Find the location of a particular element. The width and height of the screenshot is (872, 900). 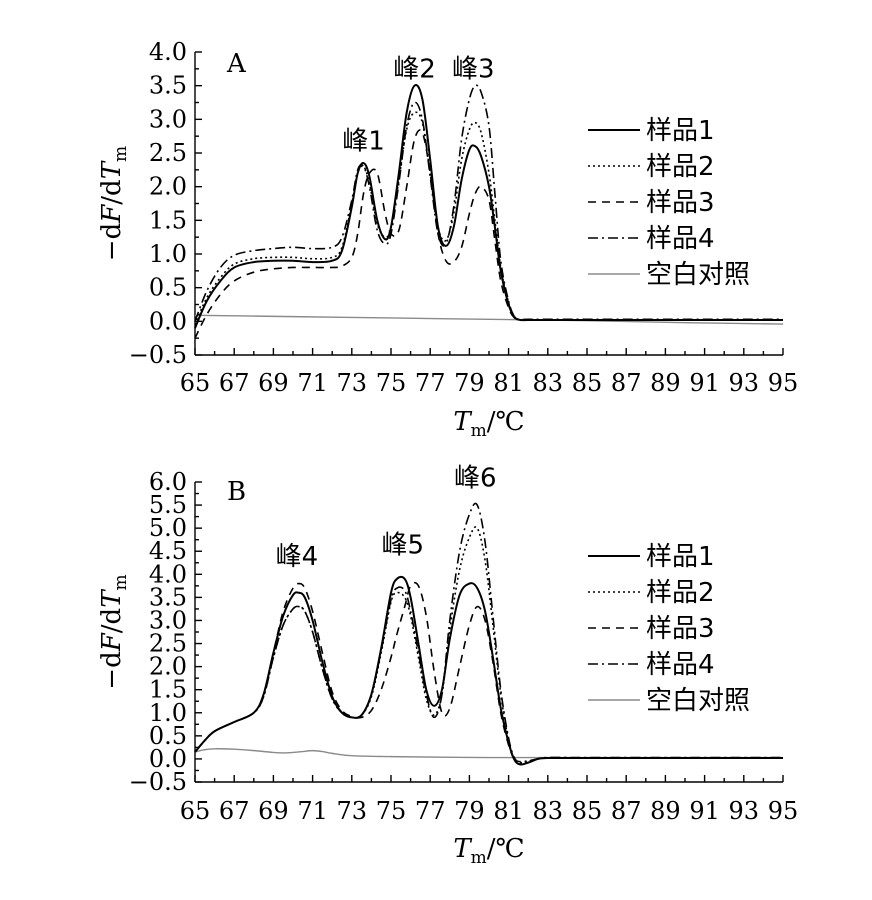

panel-label: A is located at coordinates (236, 64).